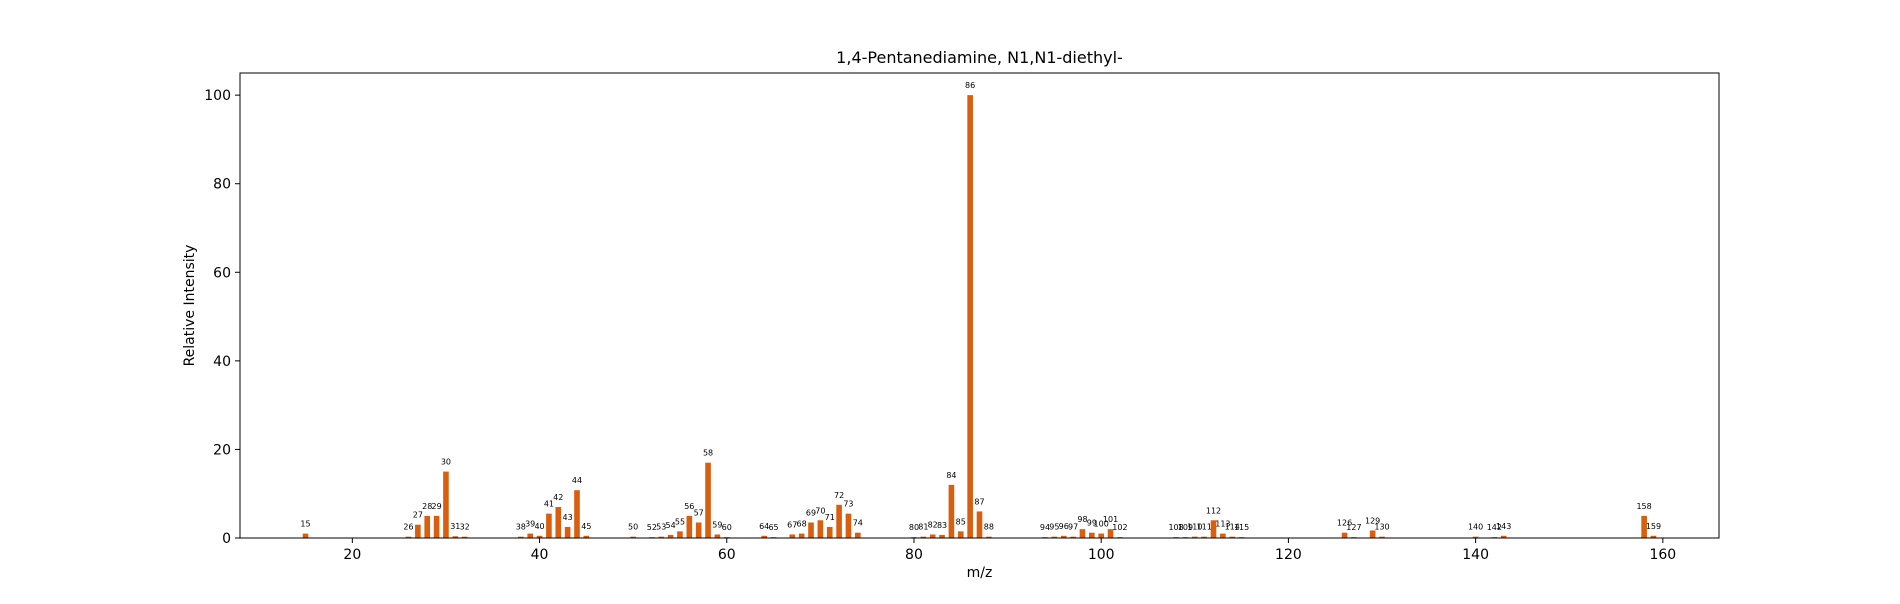  What do you see at coordinates (465, 527) in the screenshot?
I see `bar-label-mz-32: 32` at bounding box center [465, 527].